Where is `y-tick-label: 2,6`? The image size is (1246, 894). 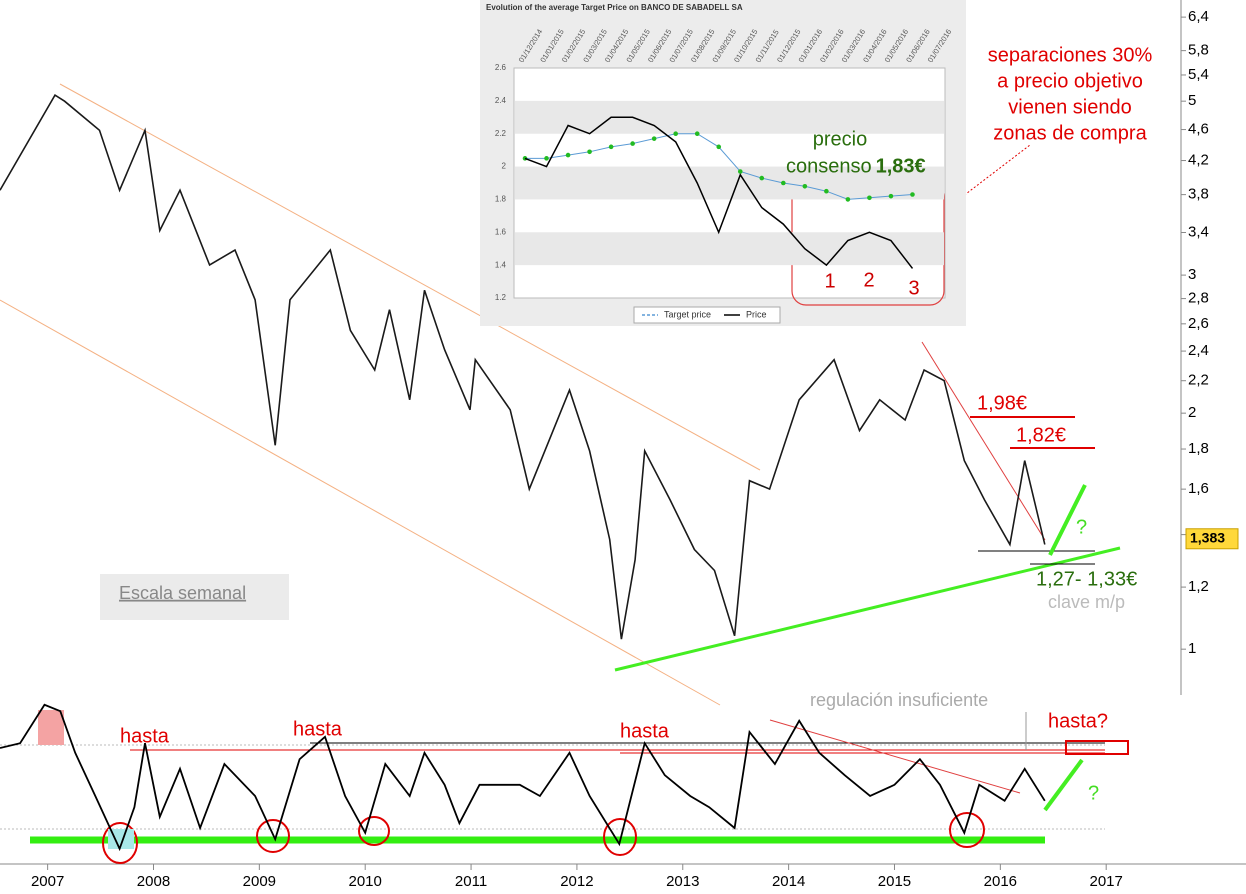
y-tick-label: 2,6 is located at coordinates (1198, 323).